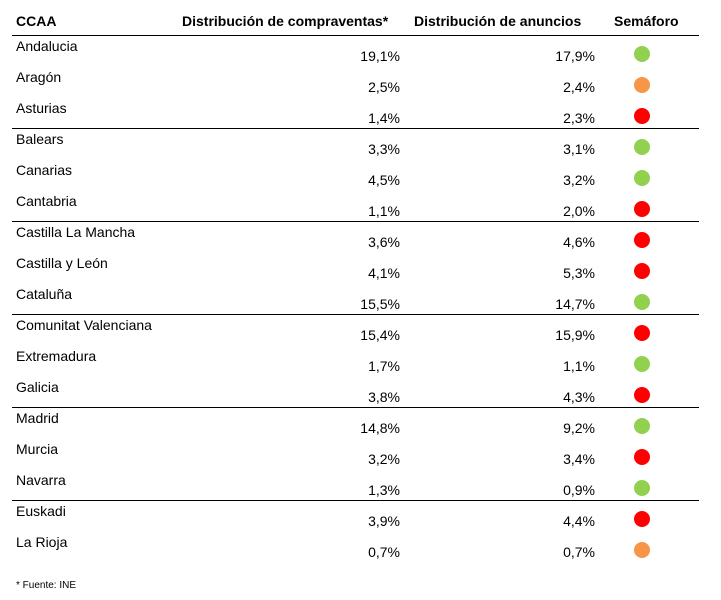  What do you see at coordinates (355, 392) in the screenshot?
I see `table-row: Galicia 3,8% 4,3%` at bounding box center [355, 392].